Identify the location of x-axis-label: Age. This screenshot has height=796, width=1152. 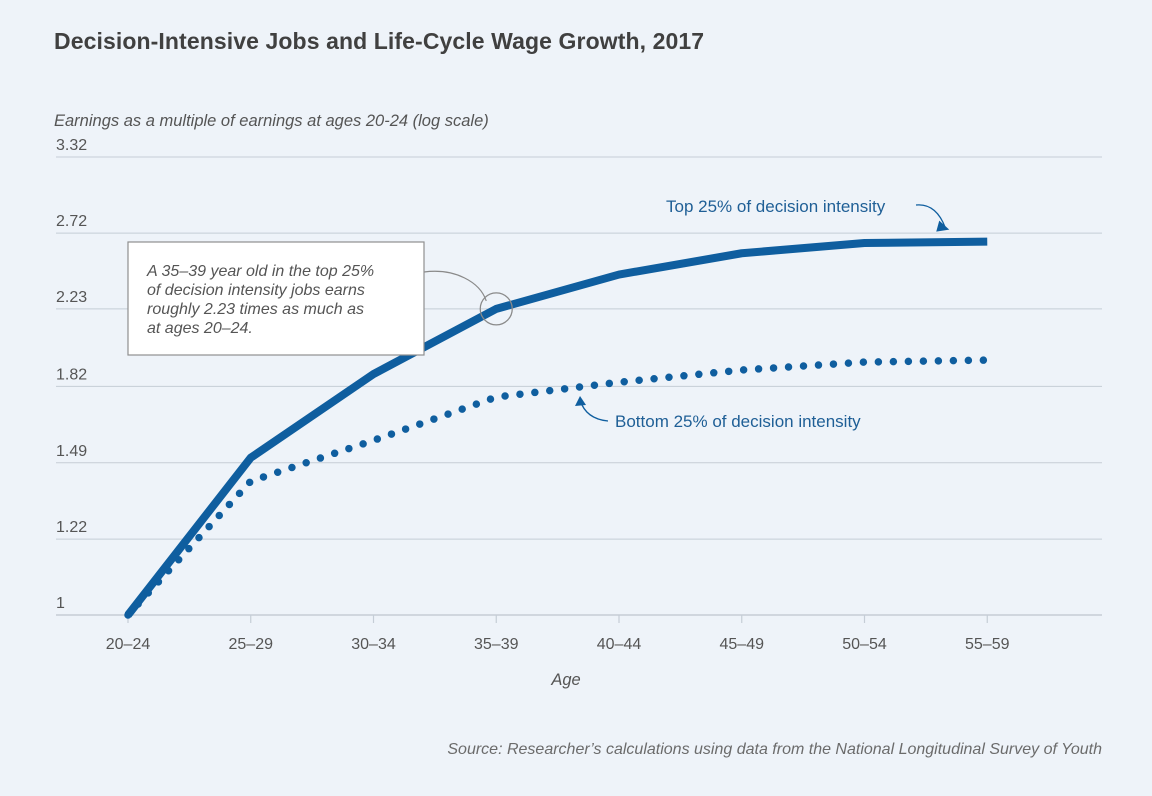
(565, 680).